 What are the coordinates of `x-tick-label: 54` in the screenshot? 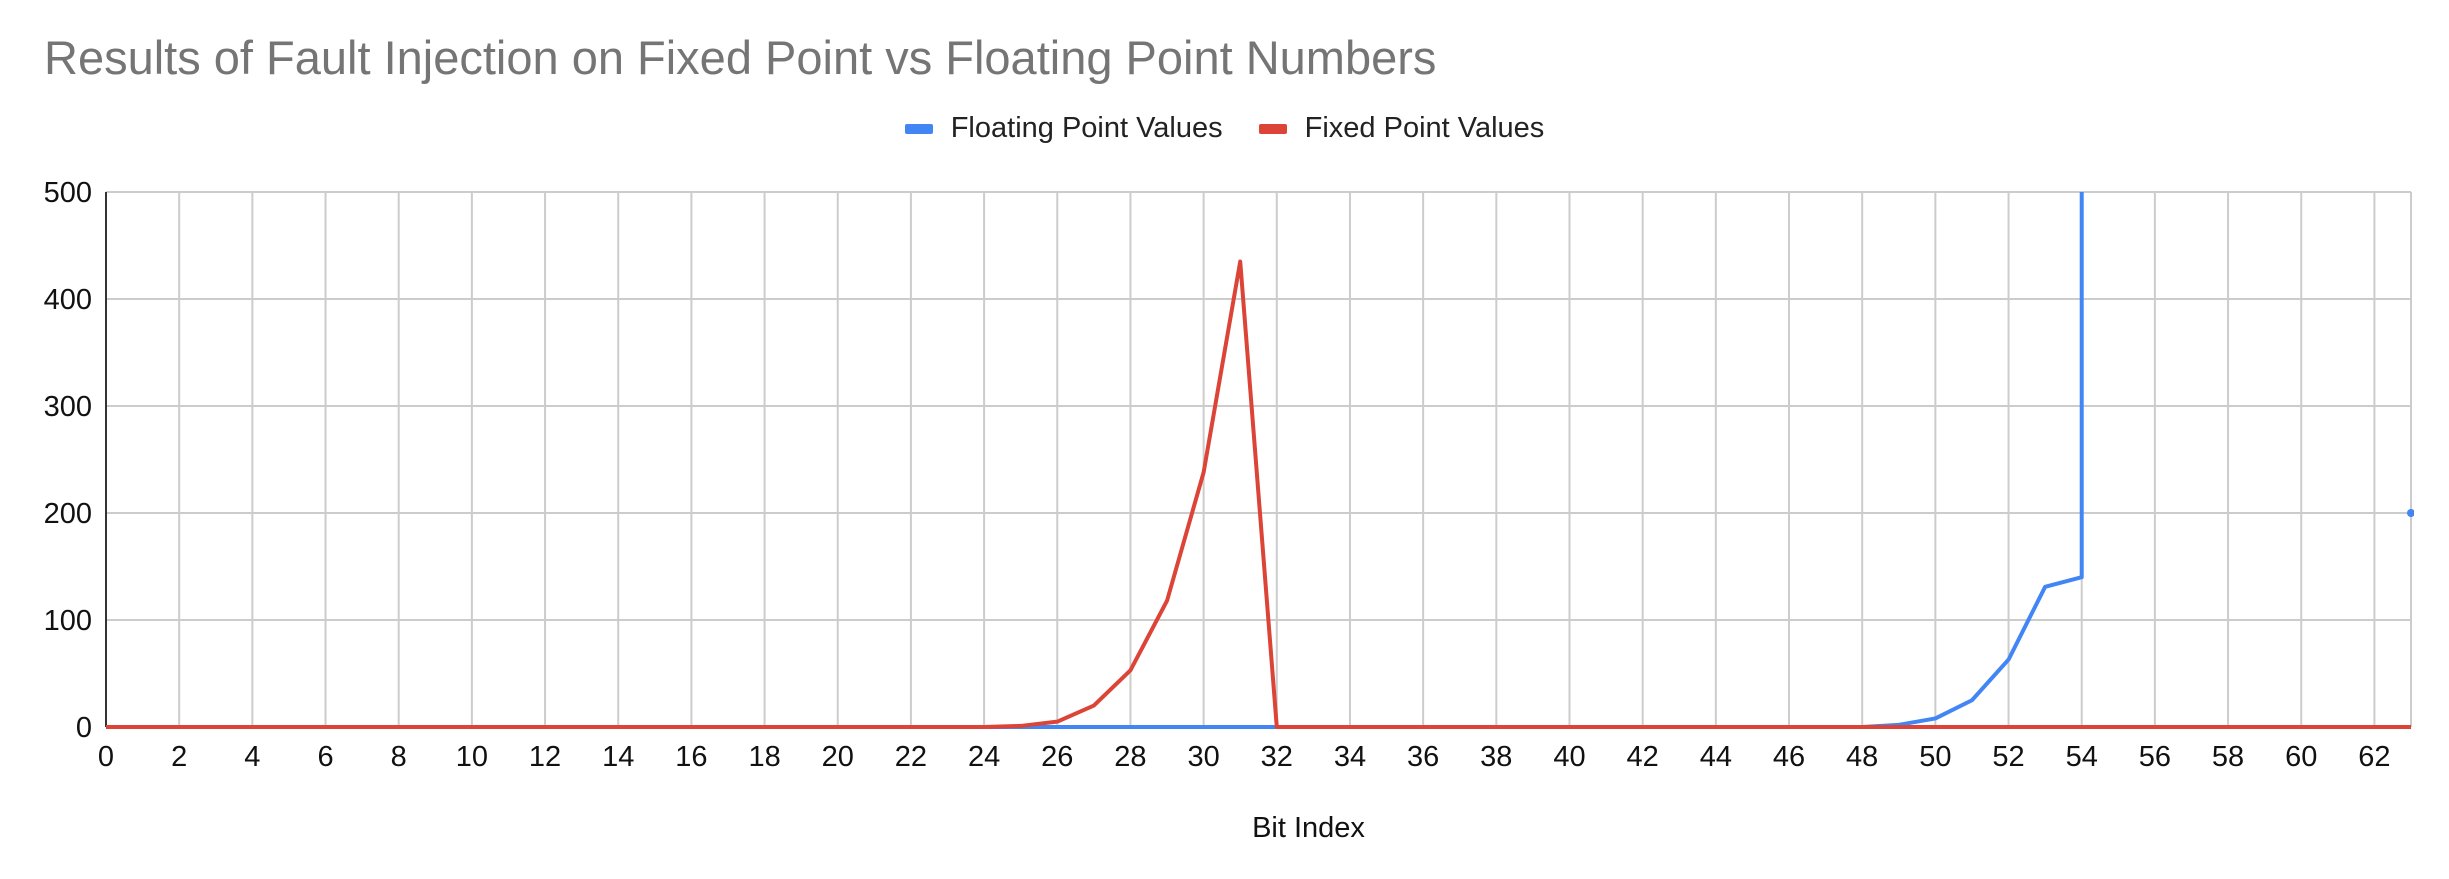 It's located at (2082, 757).